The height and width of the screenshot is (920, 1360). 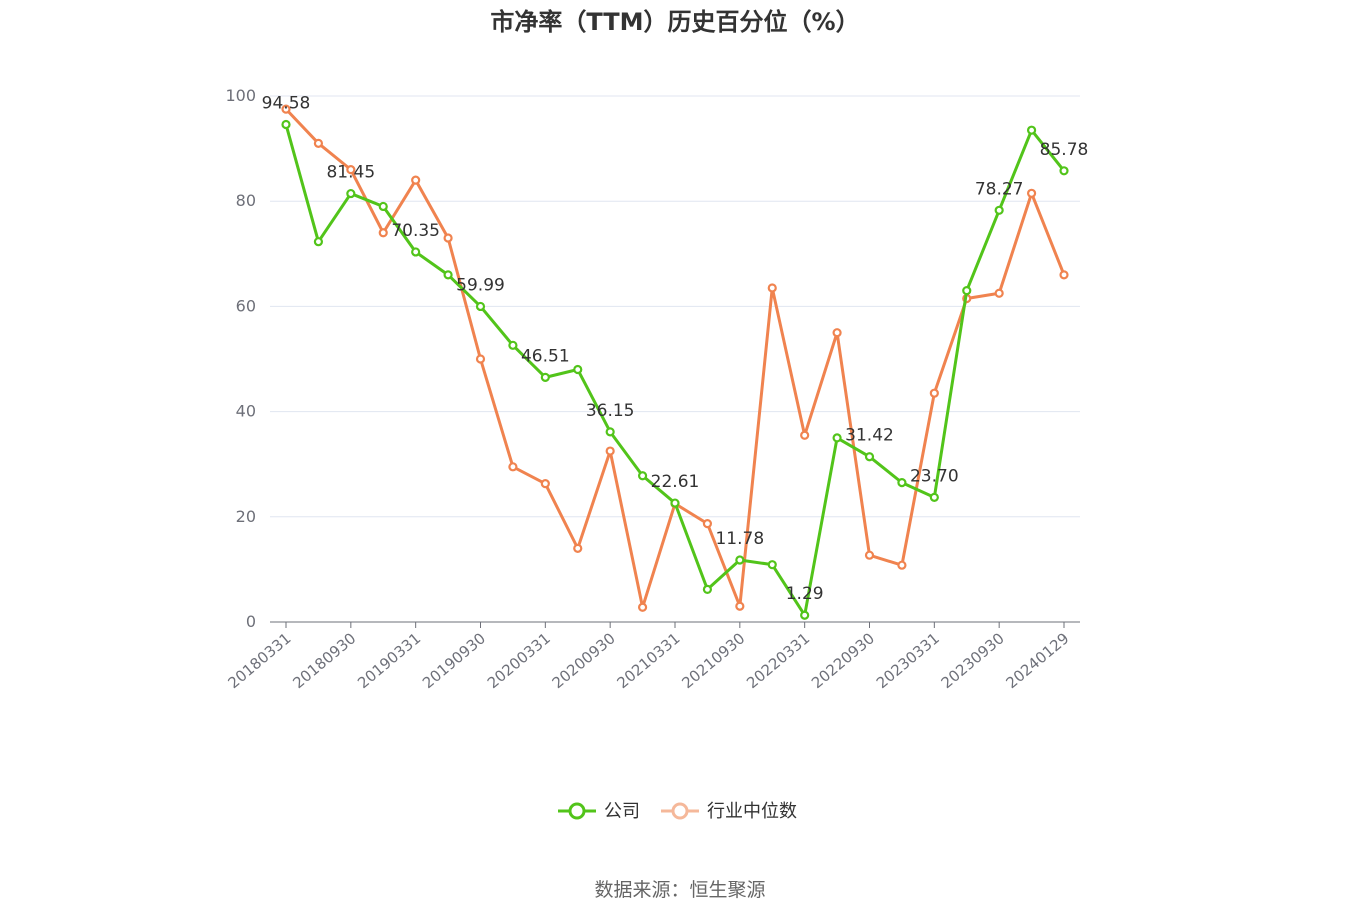 I want to click on chart-title: 市净率（TTM）历史百分位（%）, so click(x=674, y=22).